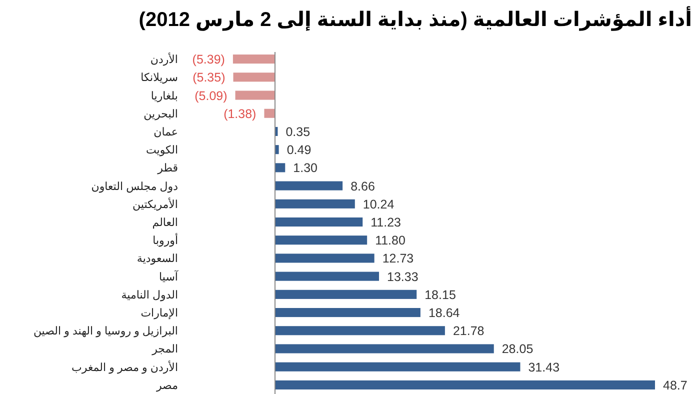 This screenshot has width=700, height=394. I want to click on y-tick-label: الأردن, so click(164, 59).